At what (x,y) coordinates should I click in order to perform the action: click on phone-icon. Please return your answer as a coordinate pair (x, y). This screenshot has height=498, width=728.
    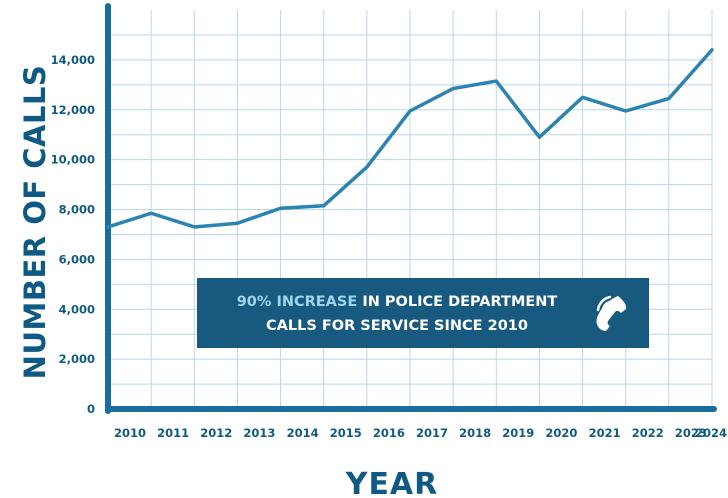
    Looking at the image, I should click on (611, 313).